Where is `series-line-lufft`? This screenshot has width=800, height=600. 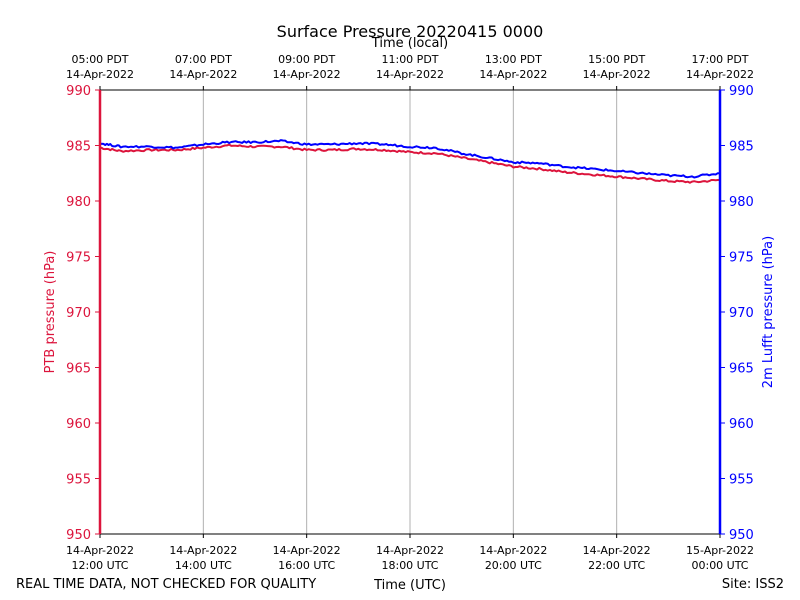 series-line-lufft is located at coordinates (410, 159).